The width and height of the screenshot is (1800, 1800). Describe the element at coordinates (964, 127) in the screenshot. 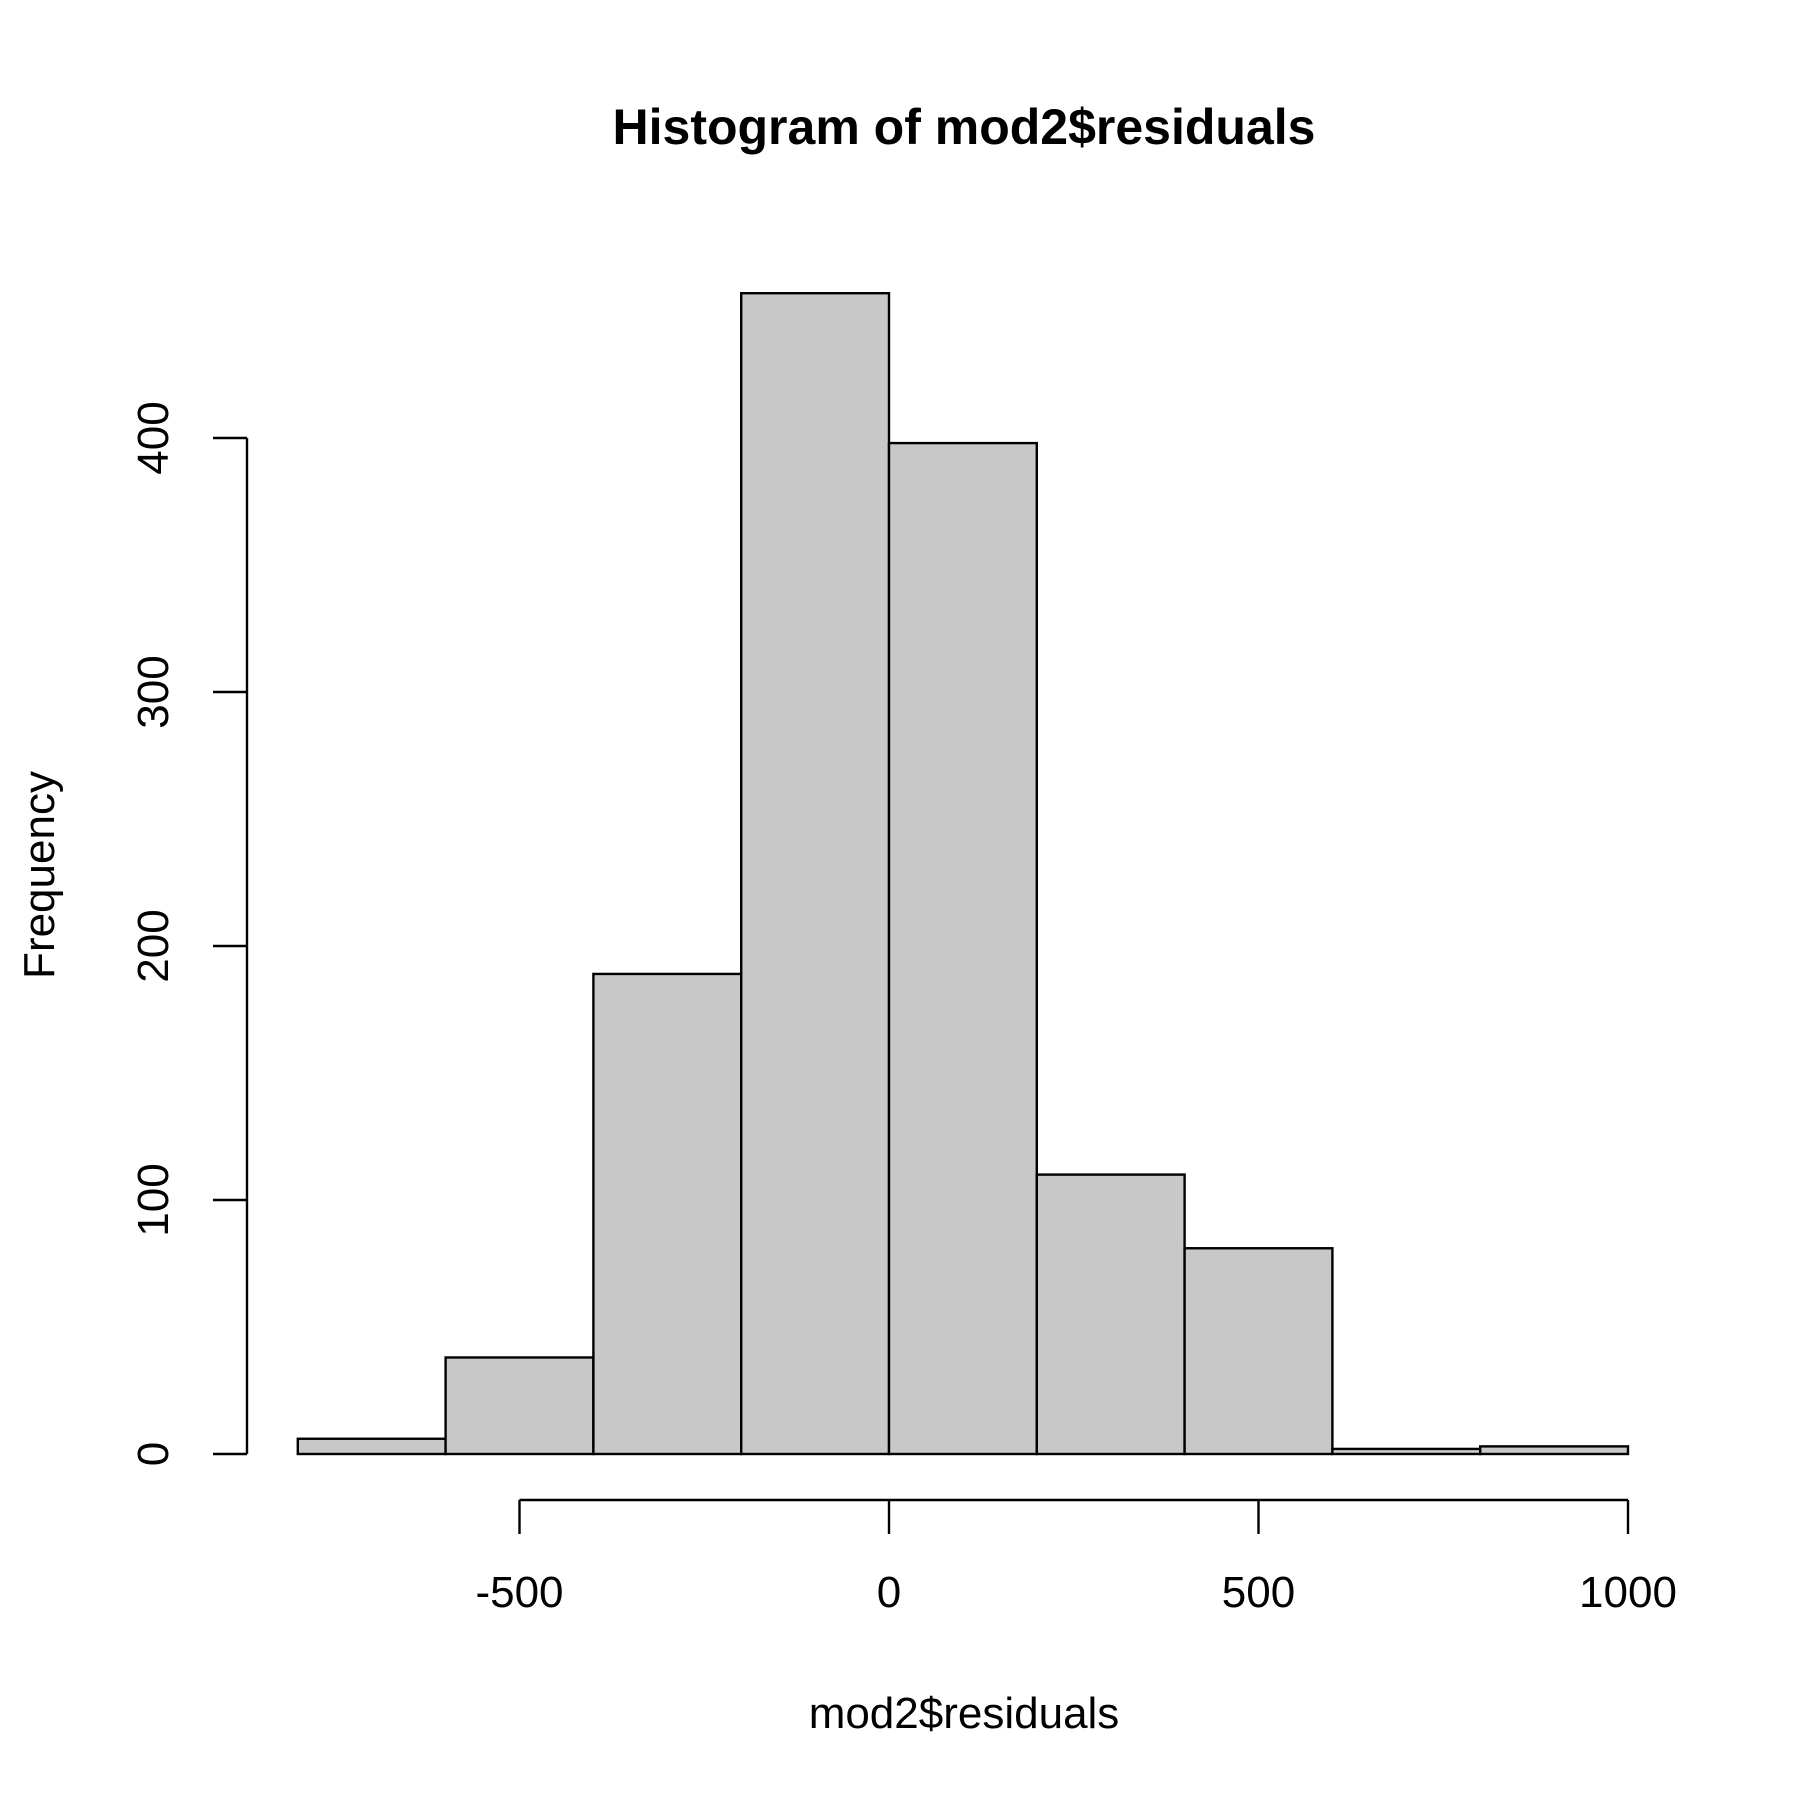

I see `chart-title: Histogram of mod2$residuals` at that location.